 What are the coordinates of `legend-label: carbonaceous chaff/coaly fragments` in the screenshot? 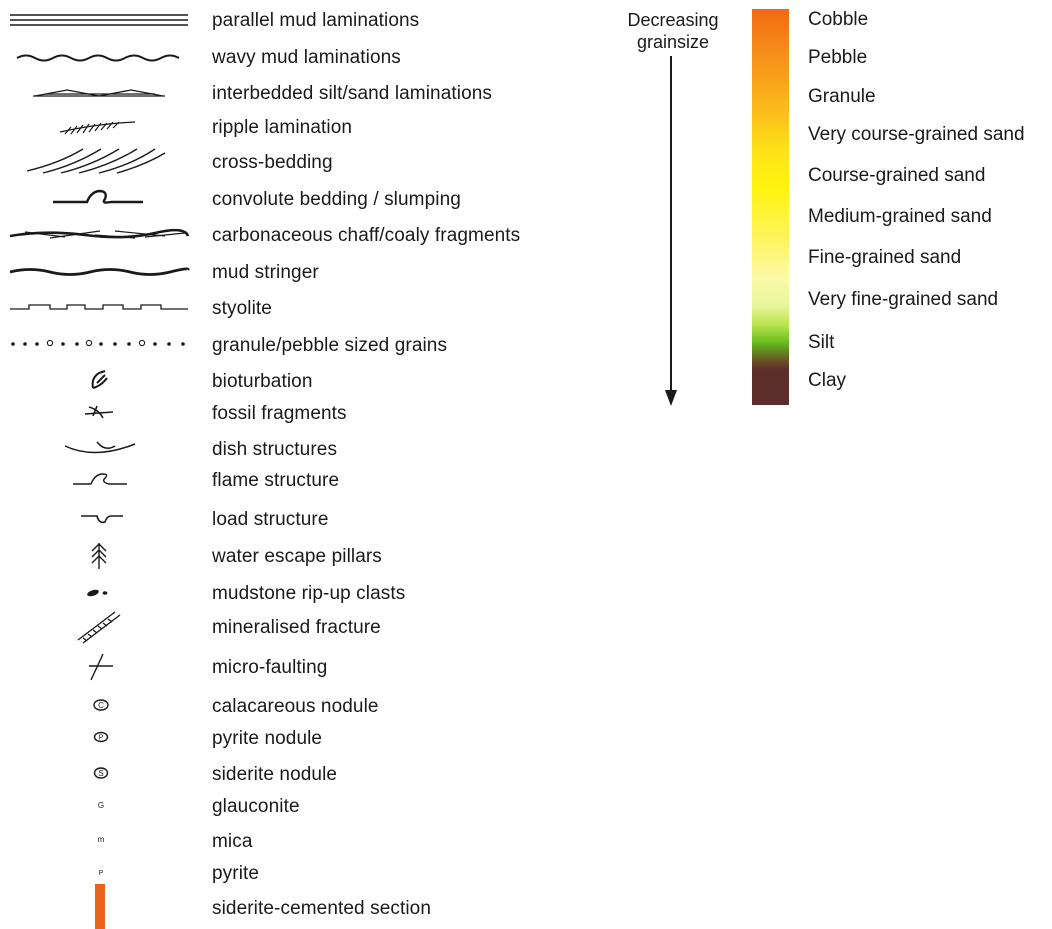 It's located at (366, 235).